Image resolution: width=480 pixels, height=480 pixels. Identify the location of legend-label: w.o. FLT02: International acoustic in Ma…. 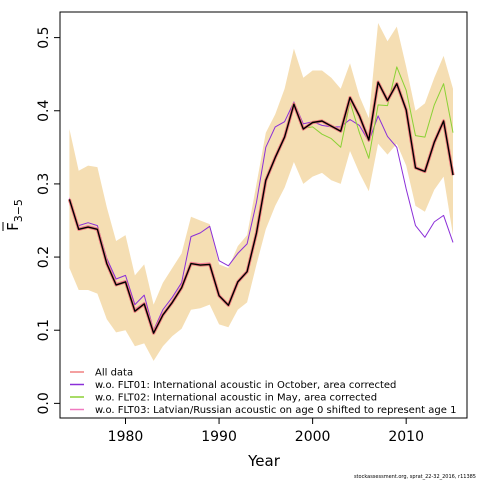
(236, 398).